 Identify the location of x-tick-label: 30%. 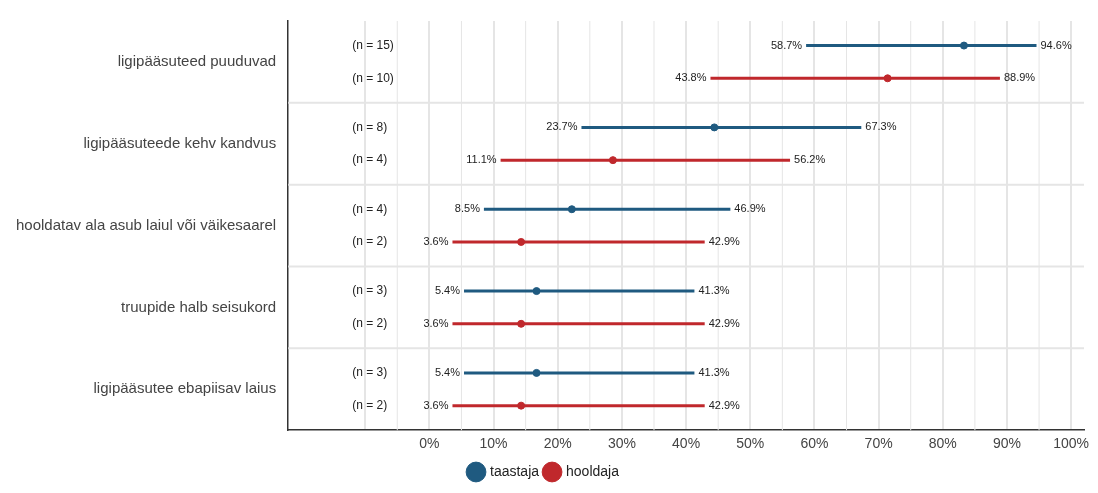
(621, 443).